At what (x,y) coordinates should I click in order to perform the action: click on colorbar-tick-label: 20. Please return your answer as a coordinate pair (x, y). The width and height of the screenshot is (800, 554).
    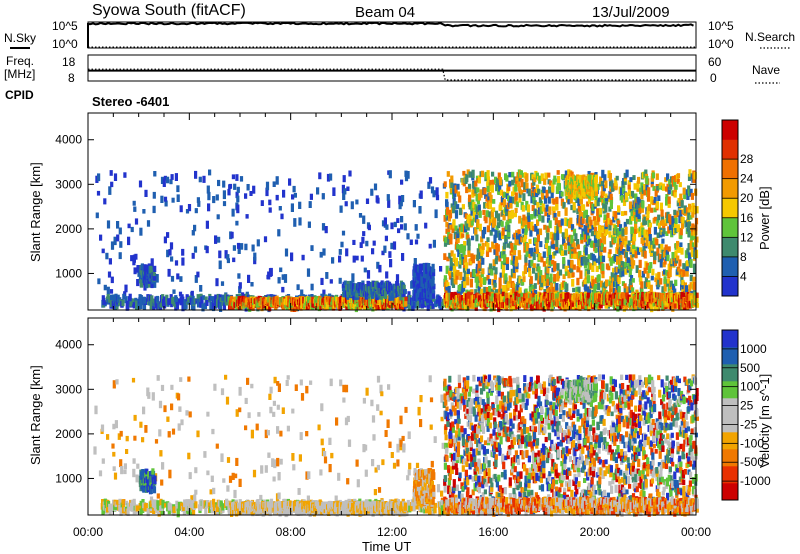
    Looking at the image, I should click on (747, 198).